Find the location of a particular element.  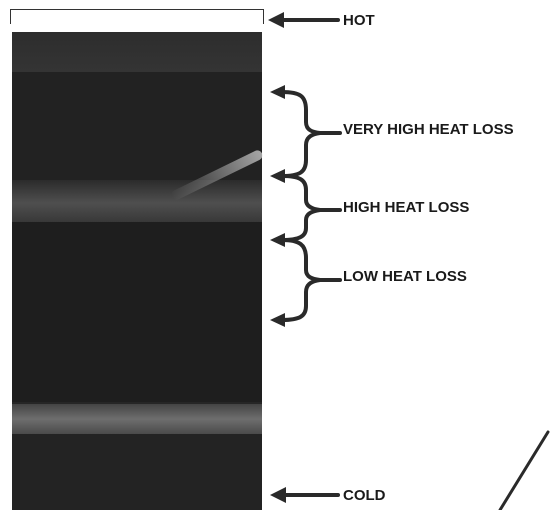

hot-arrowhead is located at coordinates (276, 20).